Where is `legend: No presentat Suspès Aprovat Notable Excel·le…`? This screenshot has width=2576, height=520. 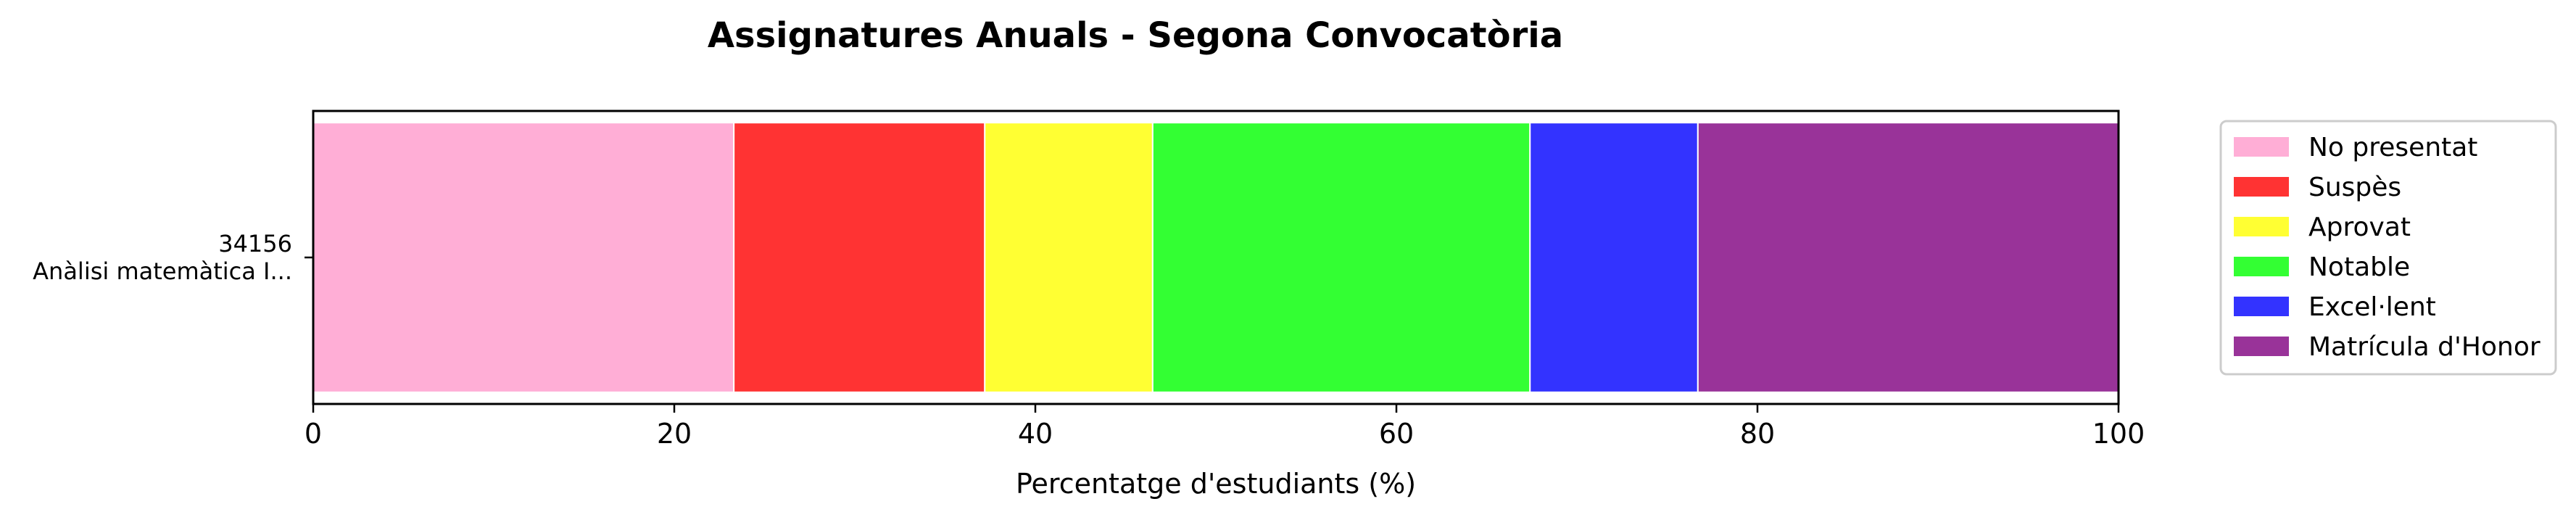 legend: No presentat Suspès Aprovat Notable Excel·le… is located at coordinates (2388, 248).